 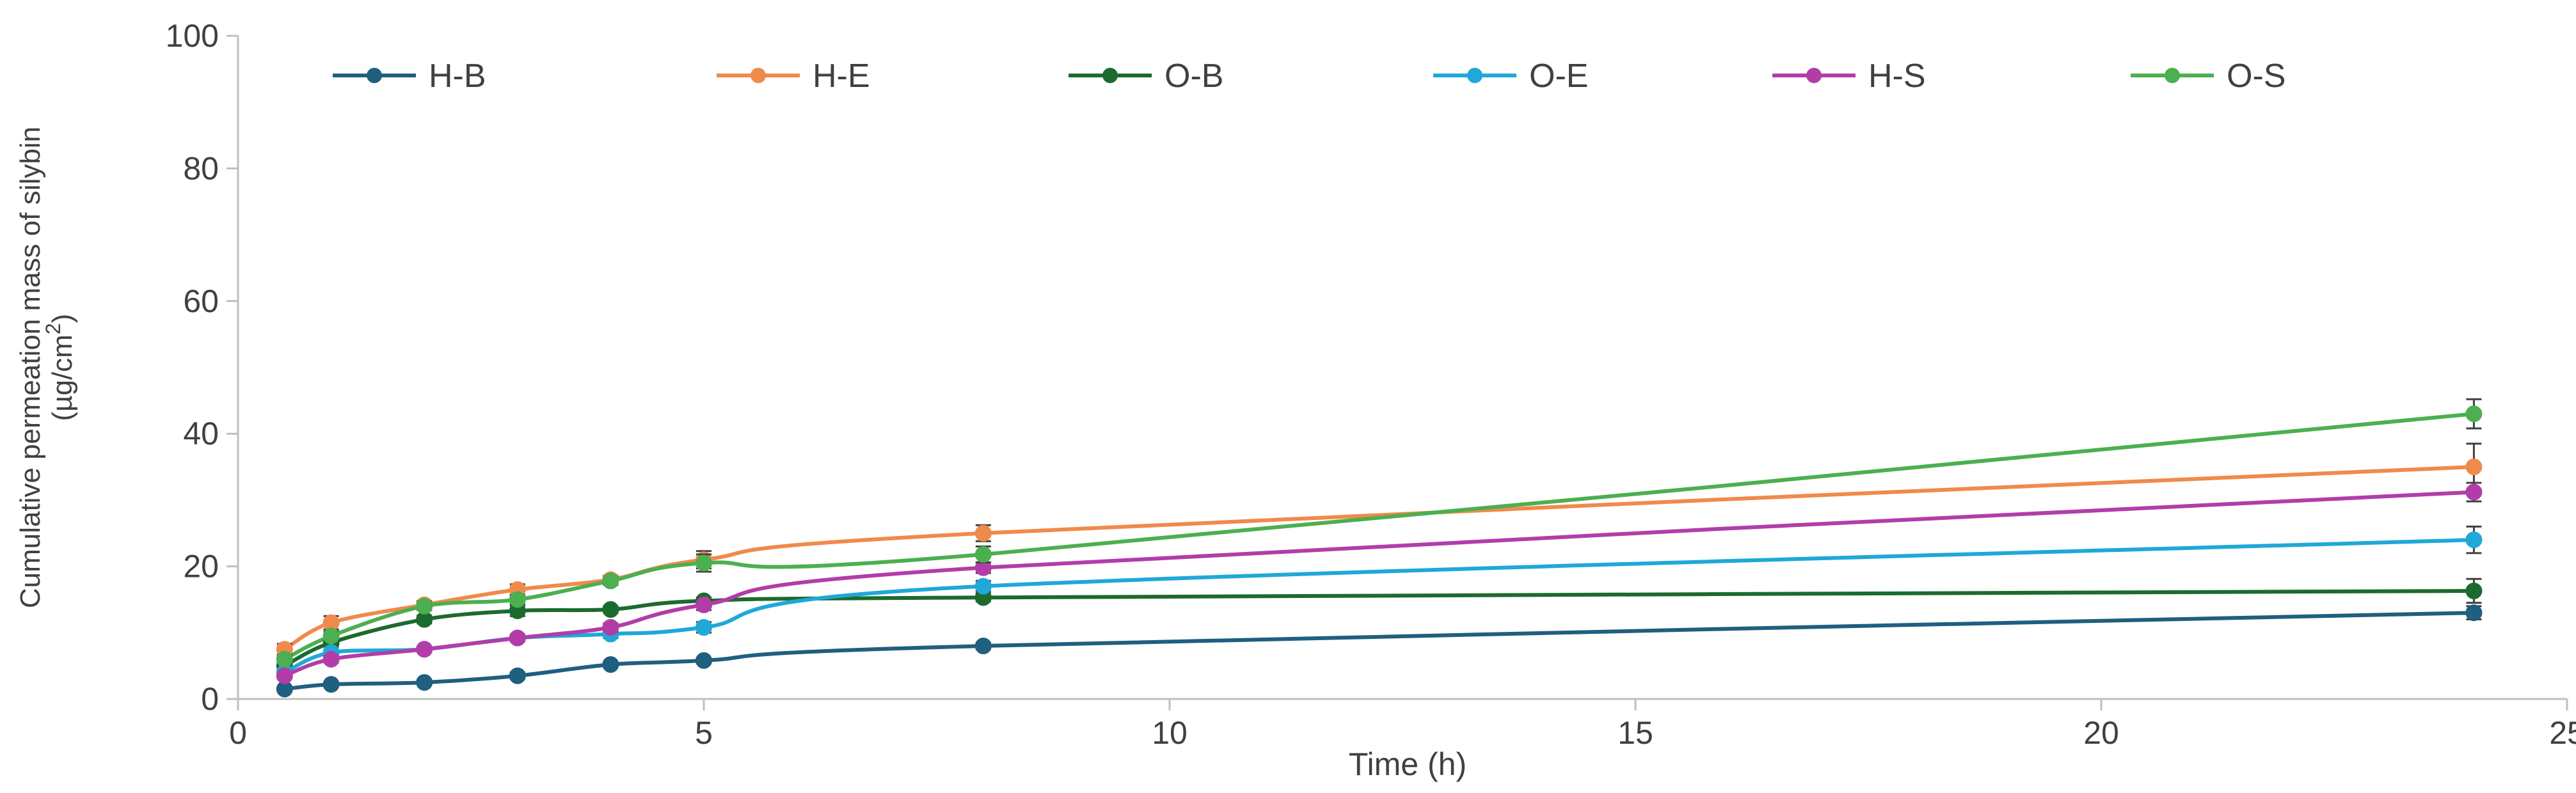 I want to click on x-tick-label: 0, so click(x=238, y=733).